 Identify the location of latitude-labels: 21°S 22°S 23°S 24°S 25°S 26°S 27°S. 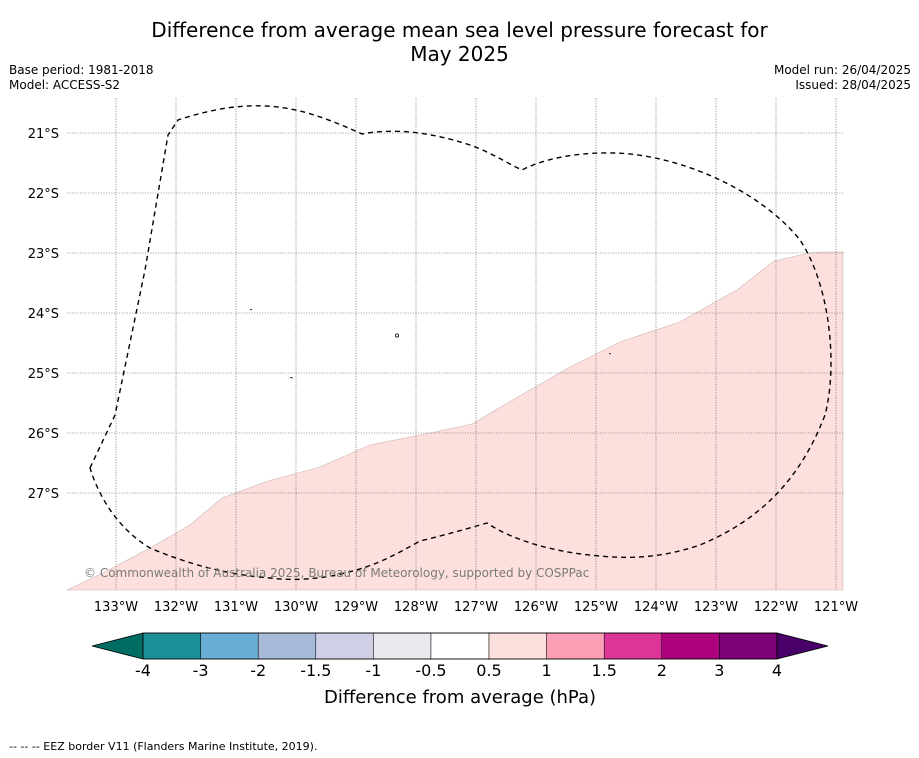
(43, 314).